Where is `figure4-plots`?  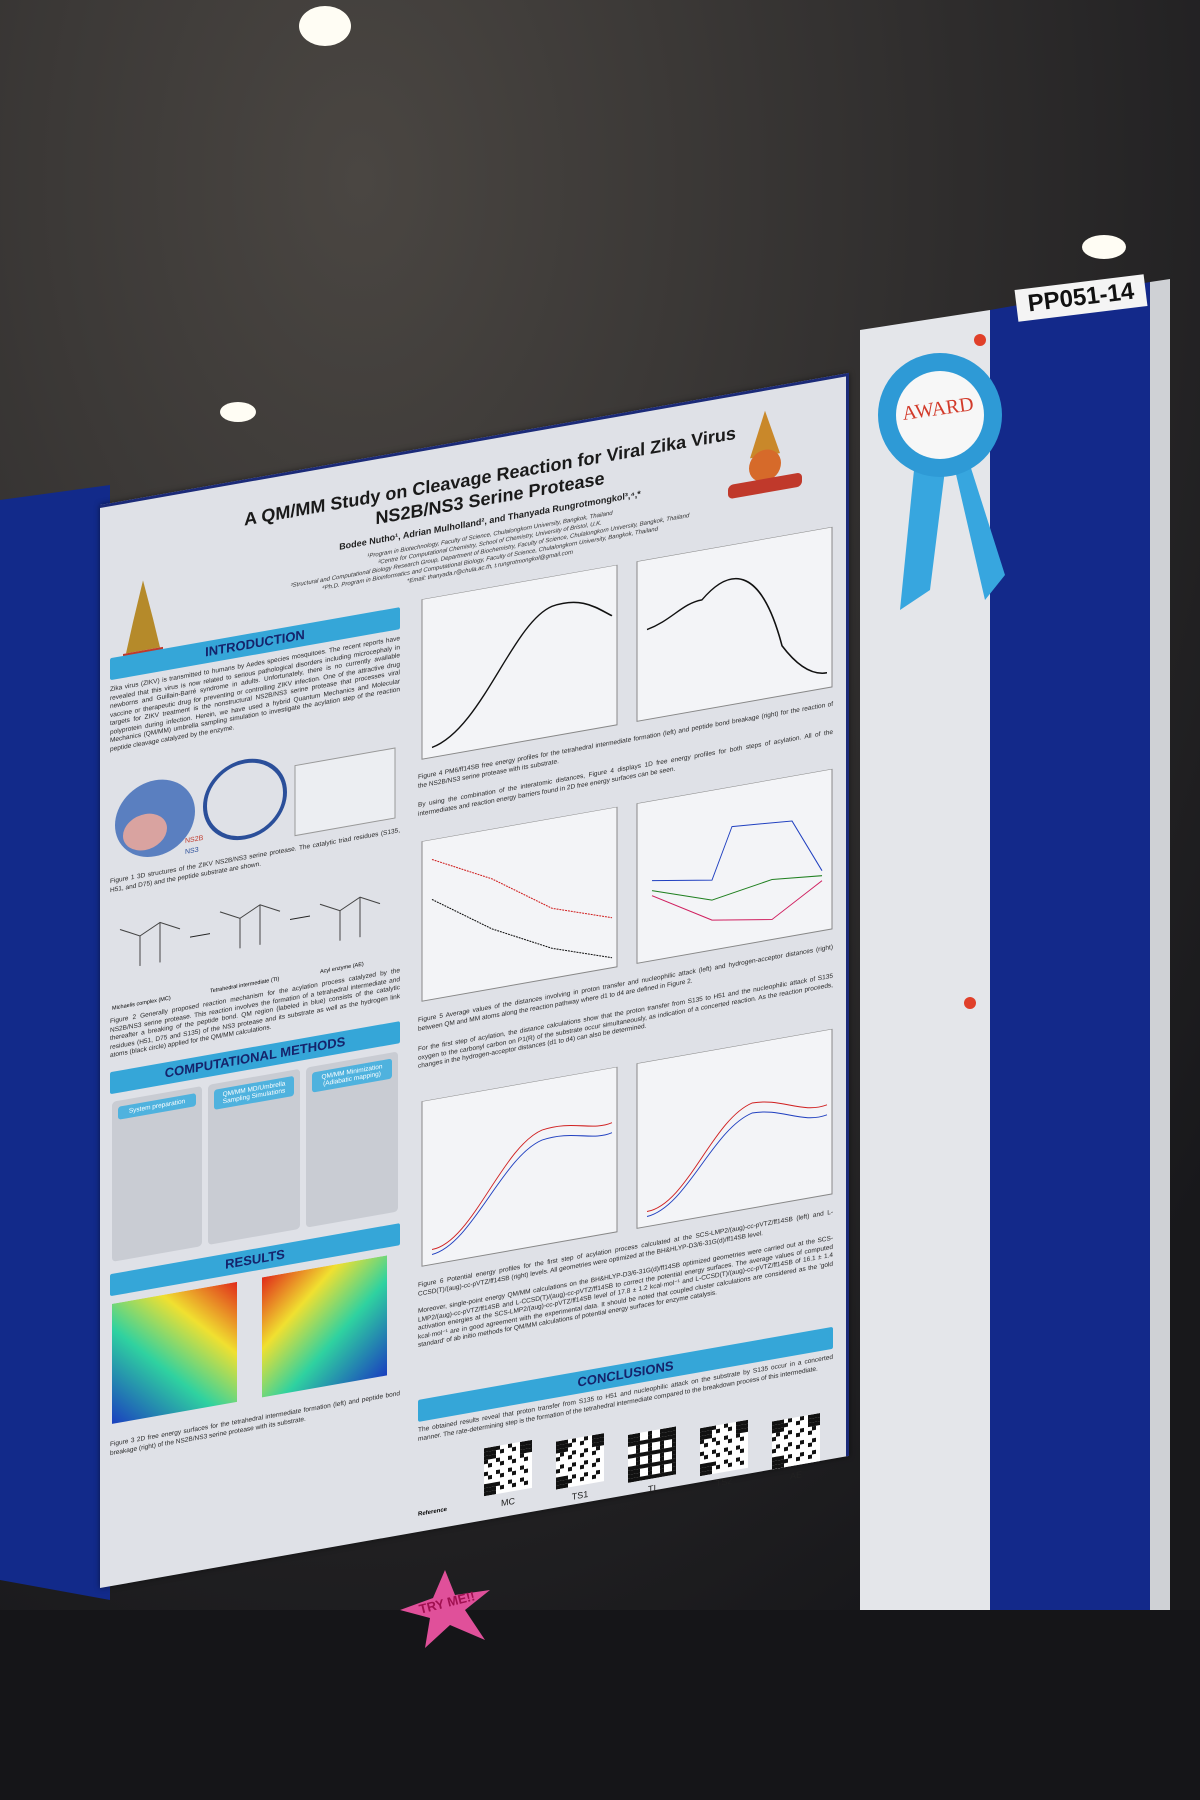 figure4-plots is located at coordinates (627, 643).